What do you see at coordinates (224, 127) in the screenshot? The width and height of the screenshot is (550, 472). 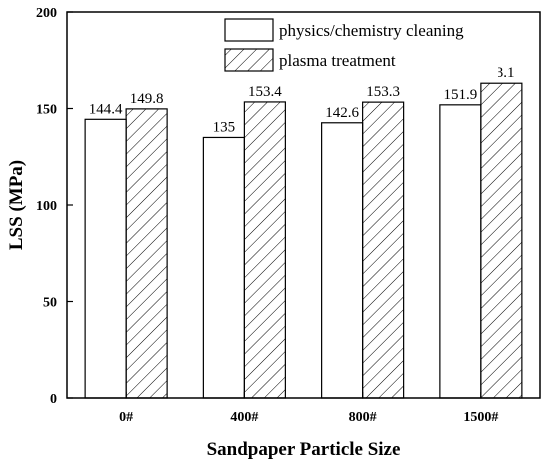 I see `data-label: 135` at bounding box center [224, 127].